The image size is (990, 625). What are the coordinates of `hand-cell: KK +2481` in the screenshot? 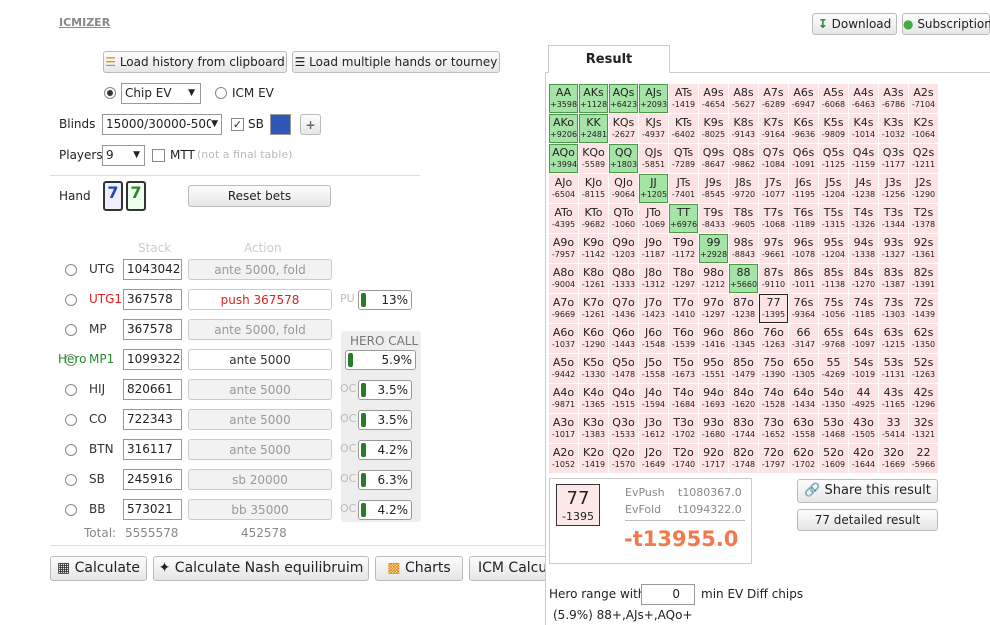 It's located at (593, 128).